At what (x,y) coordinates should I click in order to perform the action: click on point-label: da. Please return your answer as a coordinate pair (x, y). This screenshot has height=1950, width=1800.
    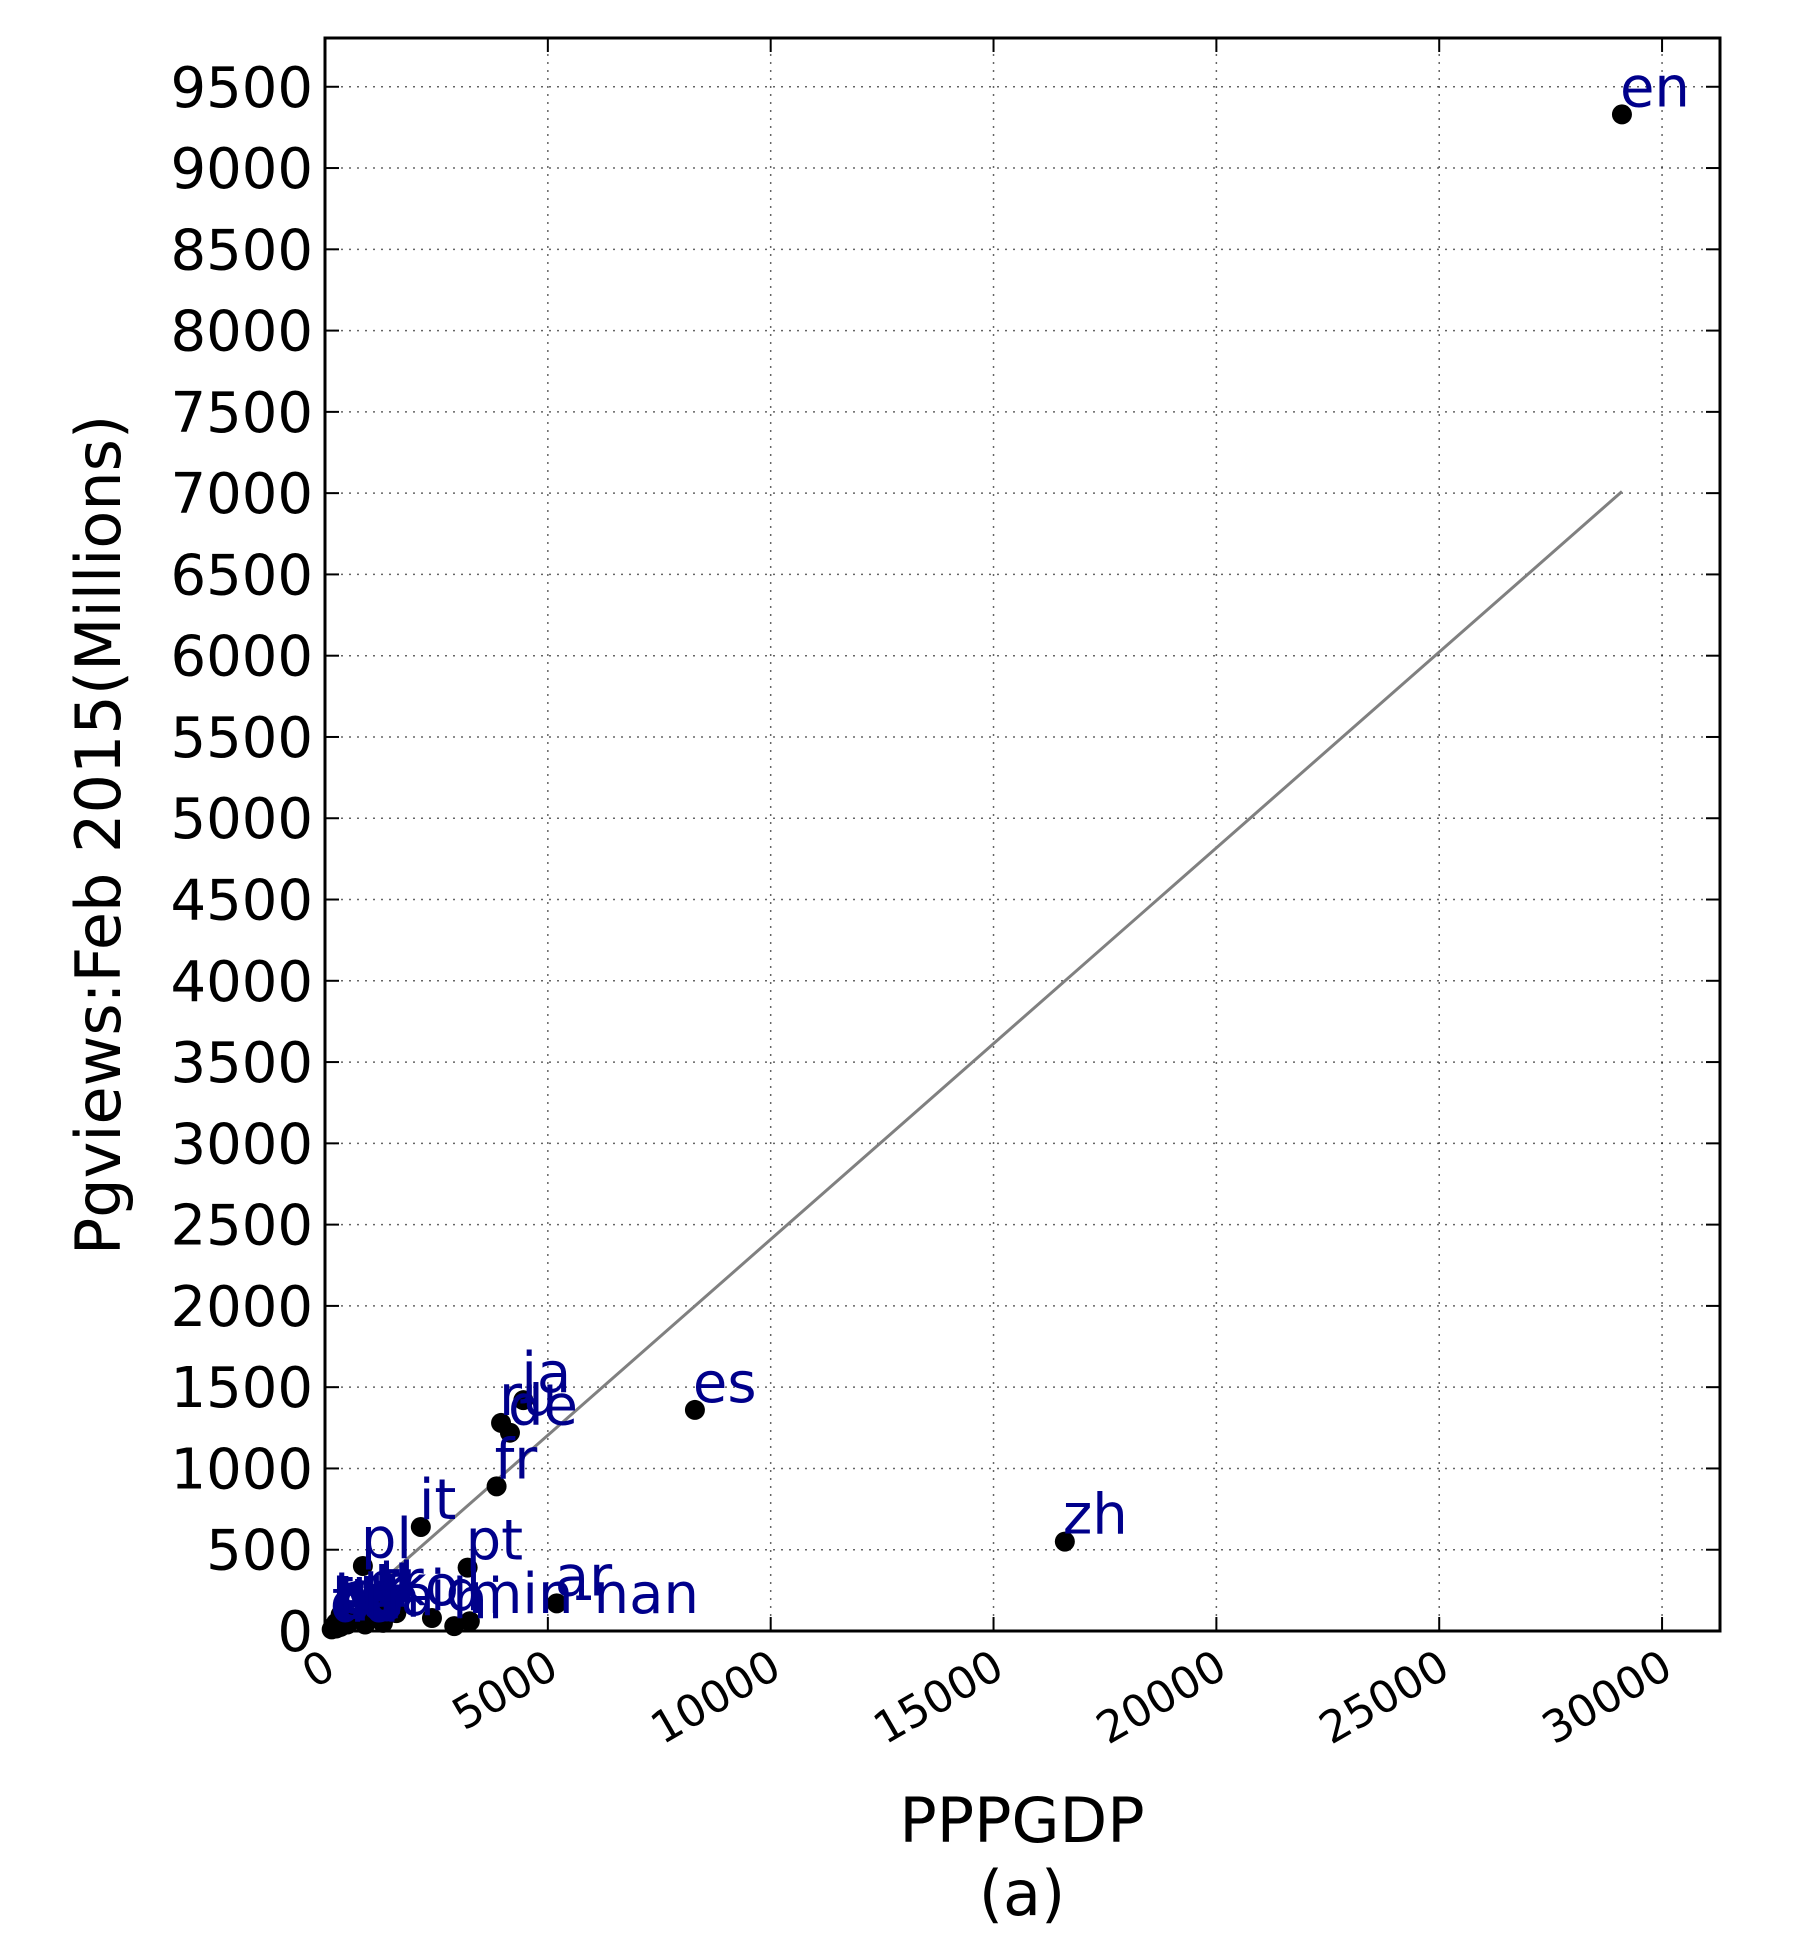
    Looking at the image, I should click on (365, 1602).